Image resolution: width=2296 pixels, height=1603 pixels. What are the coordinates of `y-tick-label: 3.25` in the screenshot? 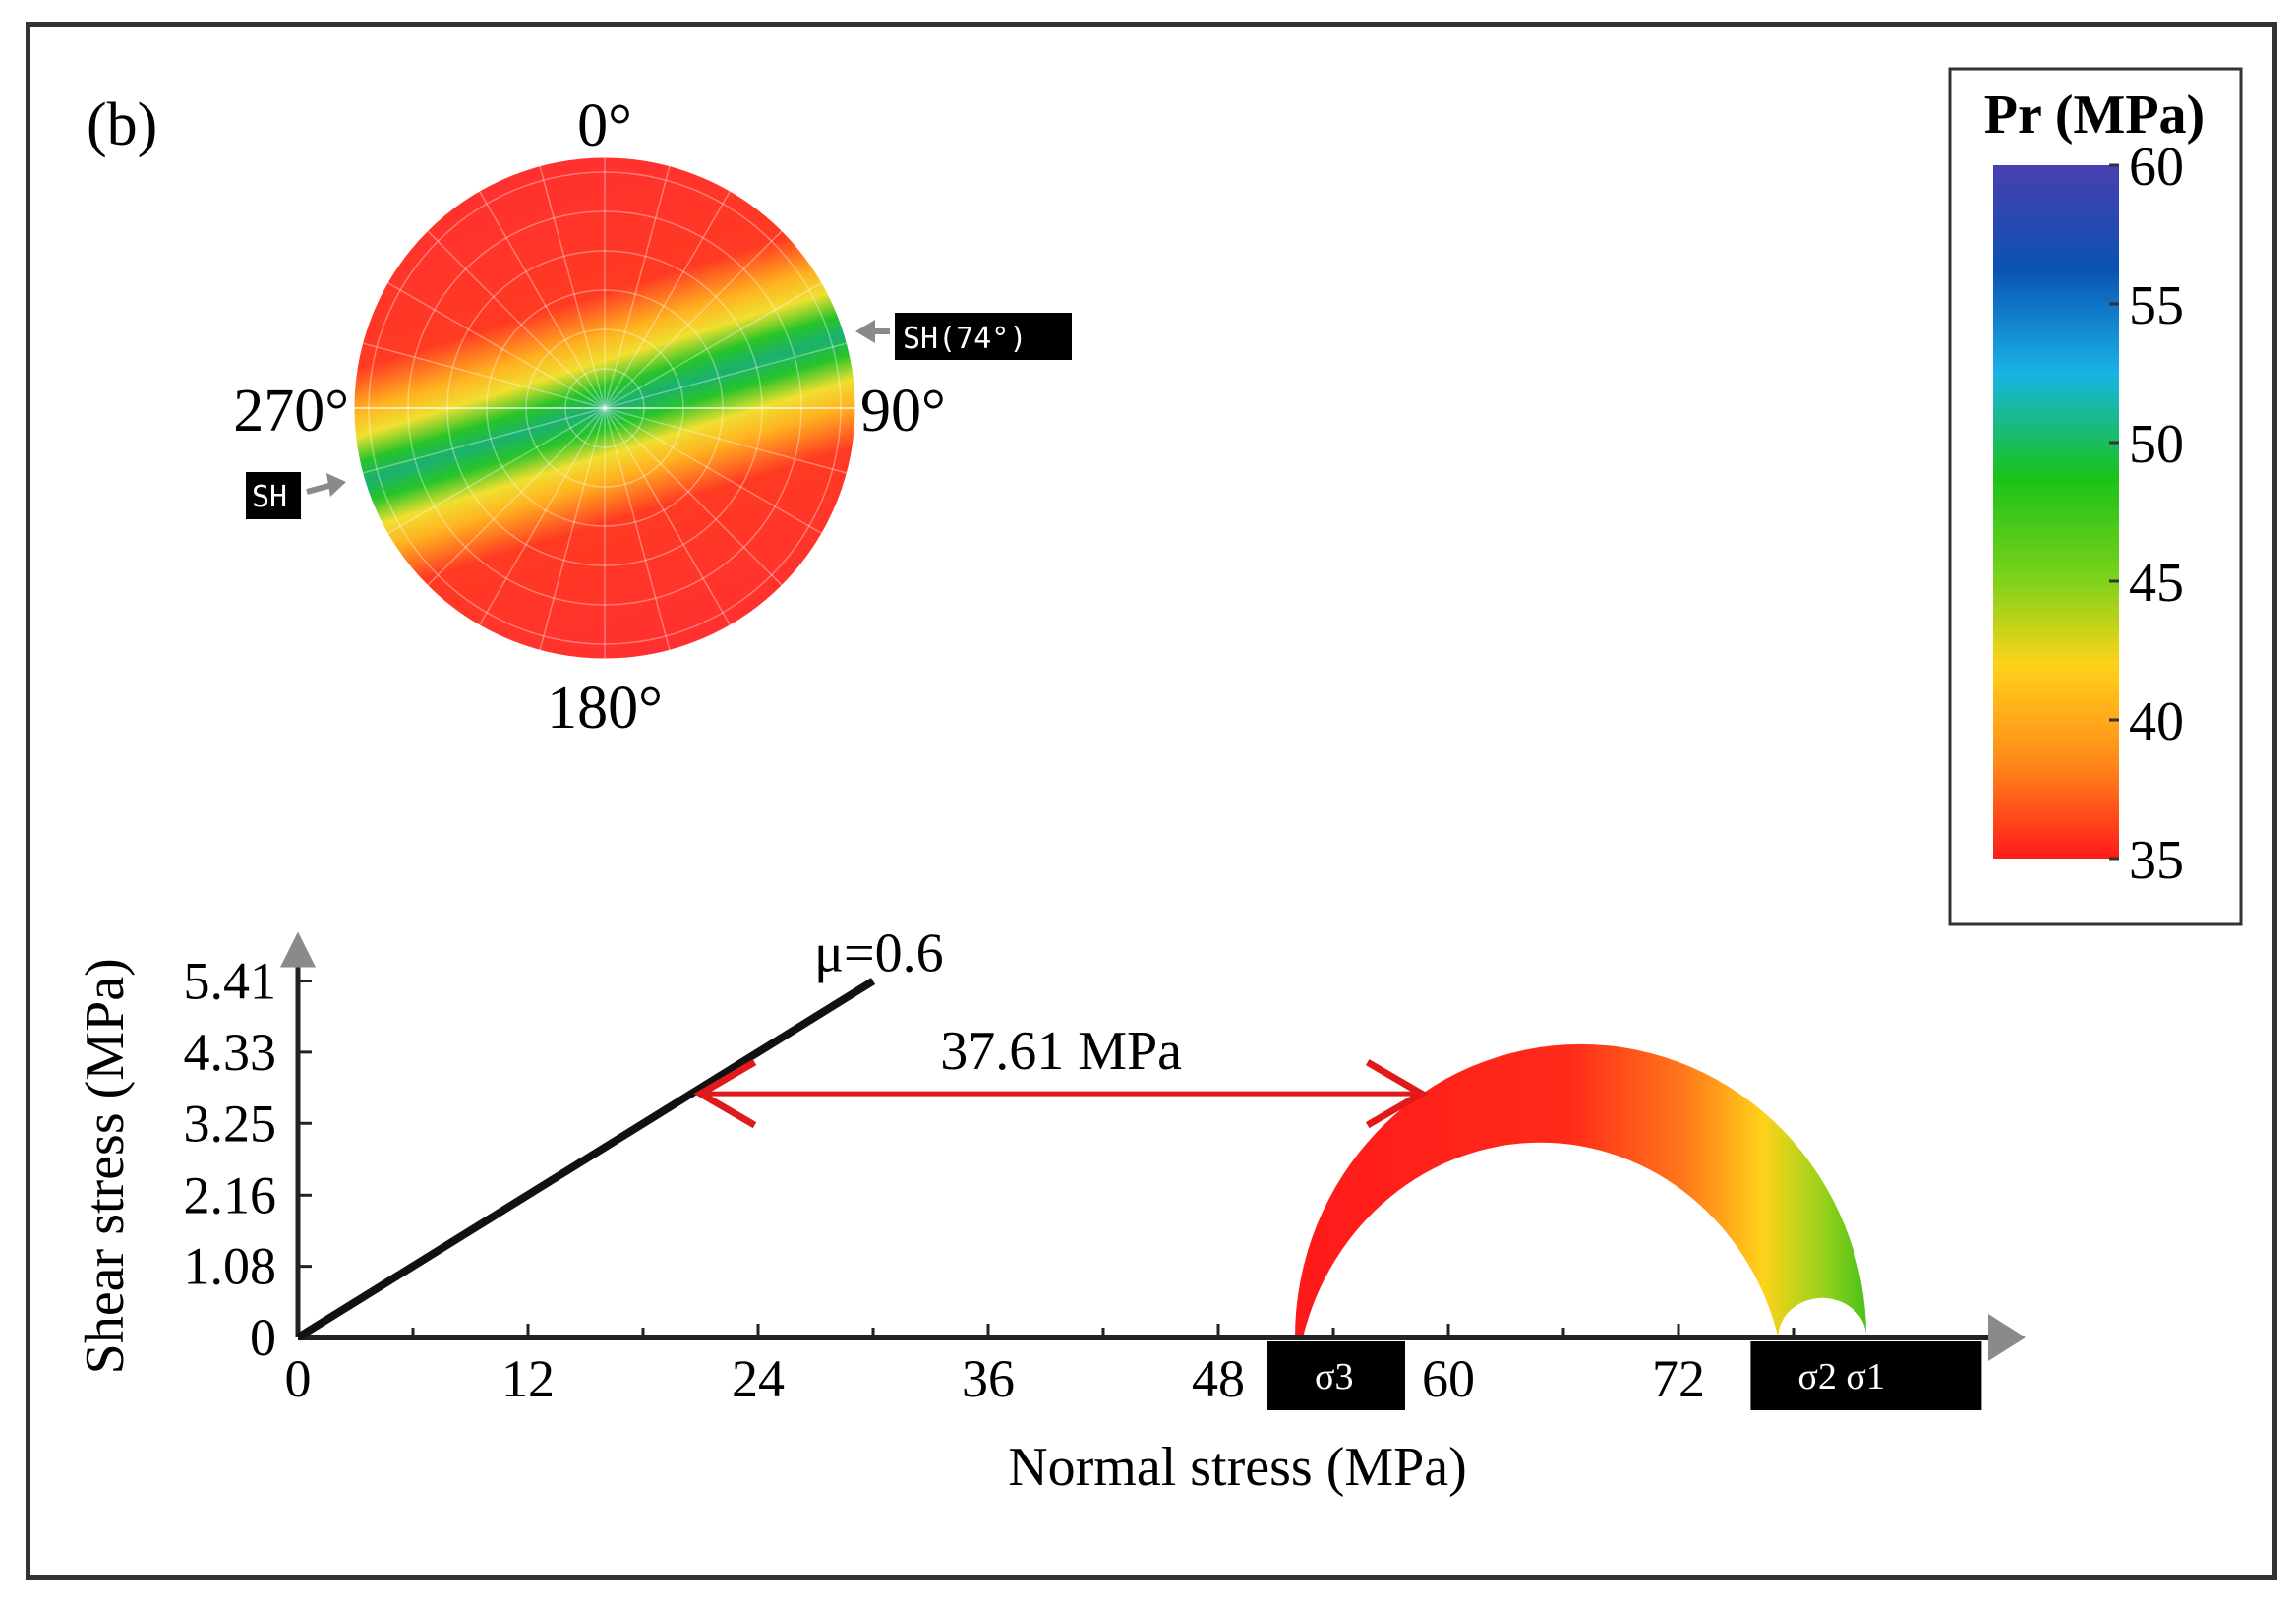 It's located at (230, 1123).